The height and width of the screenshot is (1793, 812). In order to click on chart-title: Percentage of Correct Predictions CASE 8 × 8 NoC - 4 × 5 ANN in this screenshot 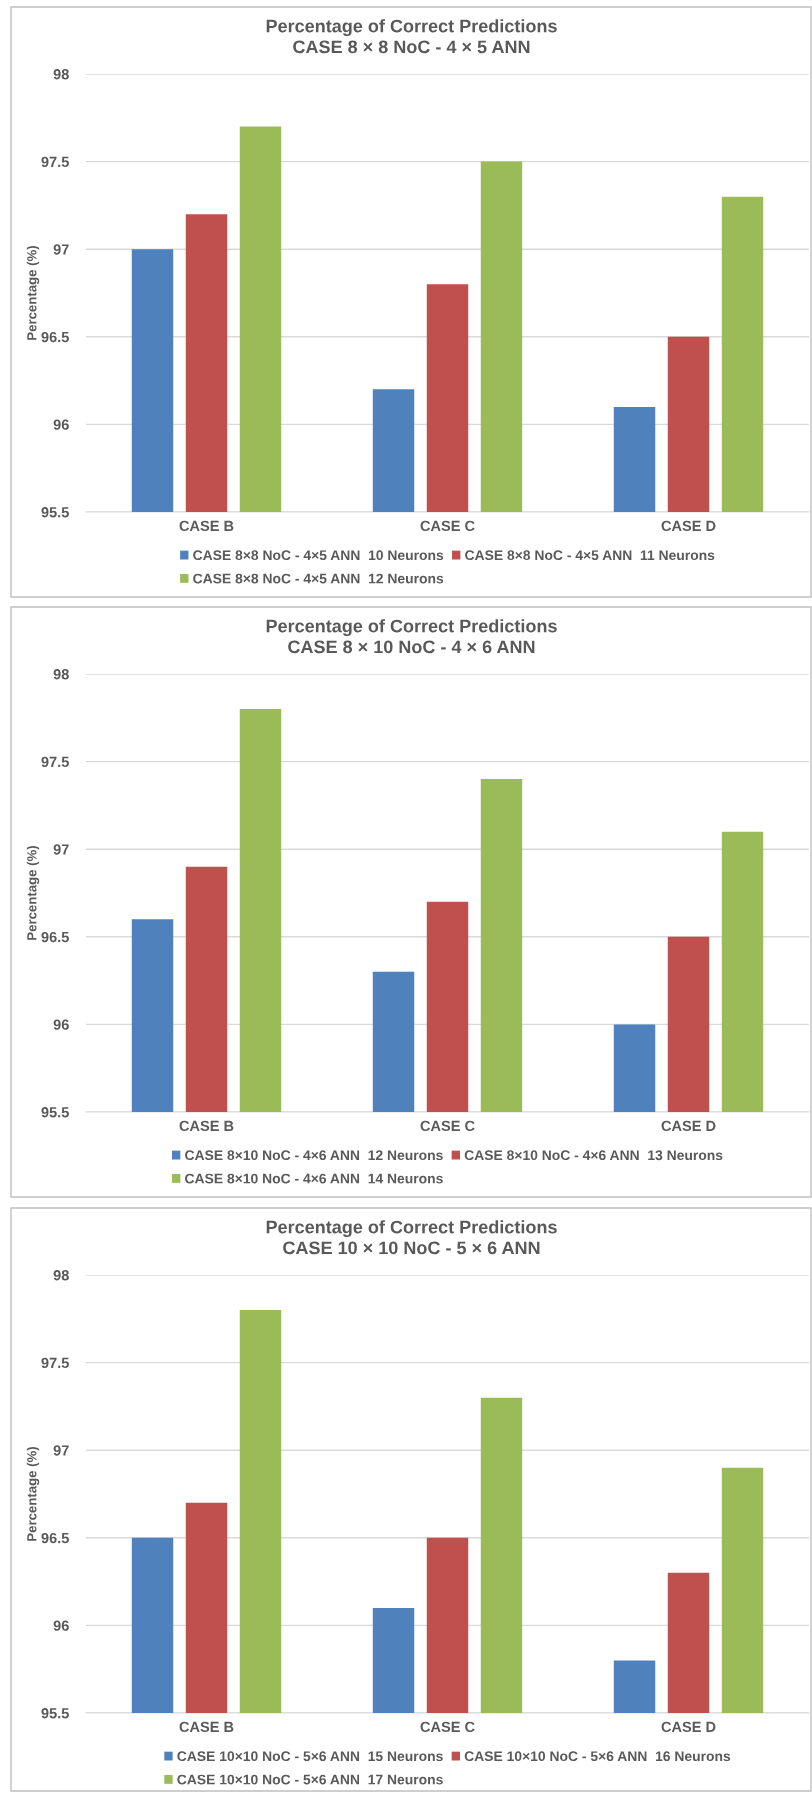, I will do `click(411, 36)`.